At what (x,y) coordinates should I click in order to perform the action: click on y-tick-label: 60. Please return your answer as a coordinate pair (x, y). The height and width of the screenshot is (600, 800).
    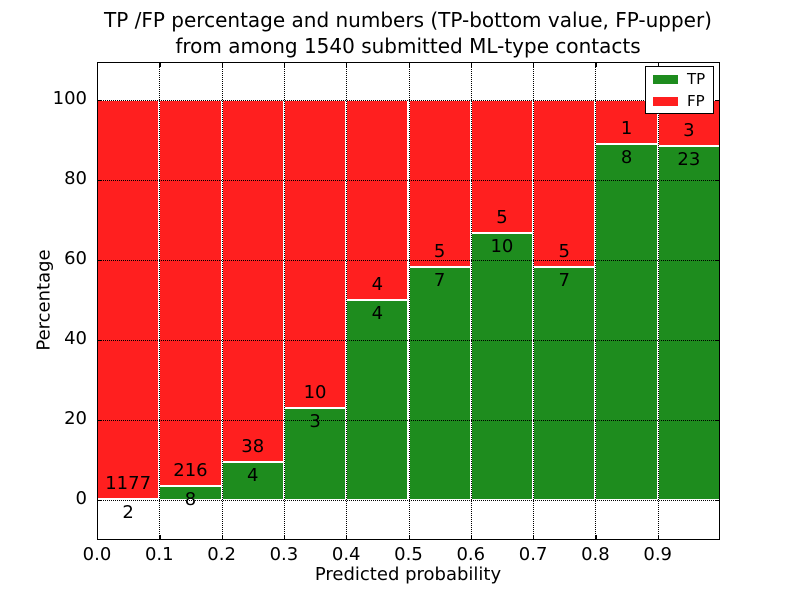
    Looking at the image, I should click on (75, 258).